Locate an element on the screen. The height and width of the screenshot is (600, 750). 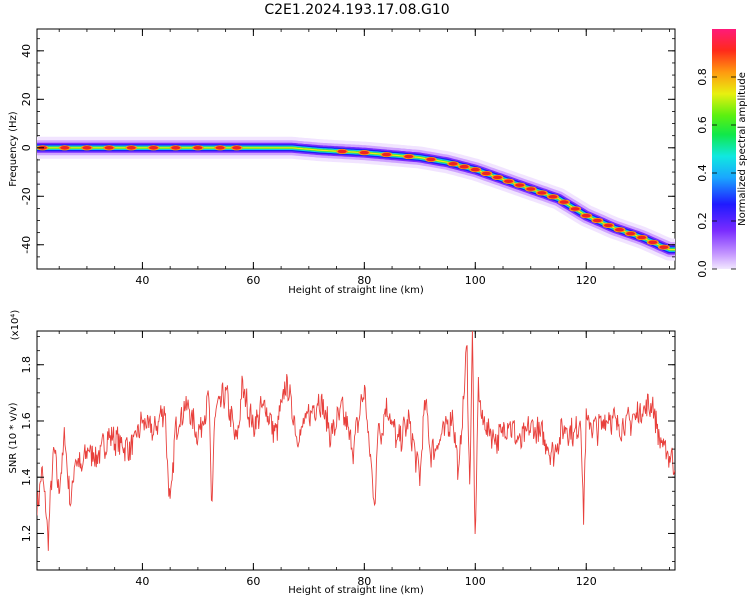
y-tick-label: 40 is located at coordinates (26, 51).